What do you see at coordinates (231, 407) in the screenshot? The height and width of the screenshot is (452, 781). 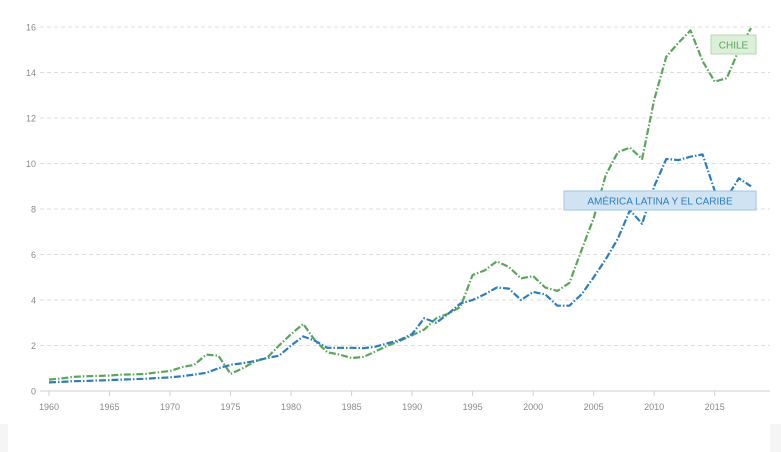 I see `x-tick-label: 1975` at bounding box center [231, 407].